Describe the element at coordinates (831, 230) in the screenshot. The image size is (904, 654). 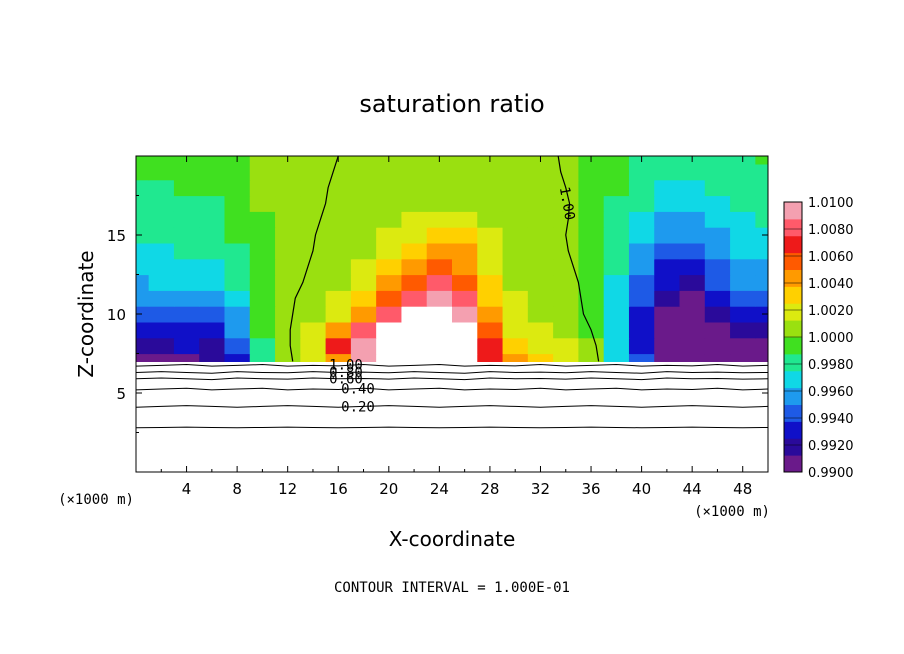
I see `colorbar-tick-label: 1.0080` at that location.